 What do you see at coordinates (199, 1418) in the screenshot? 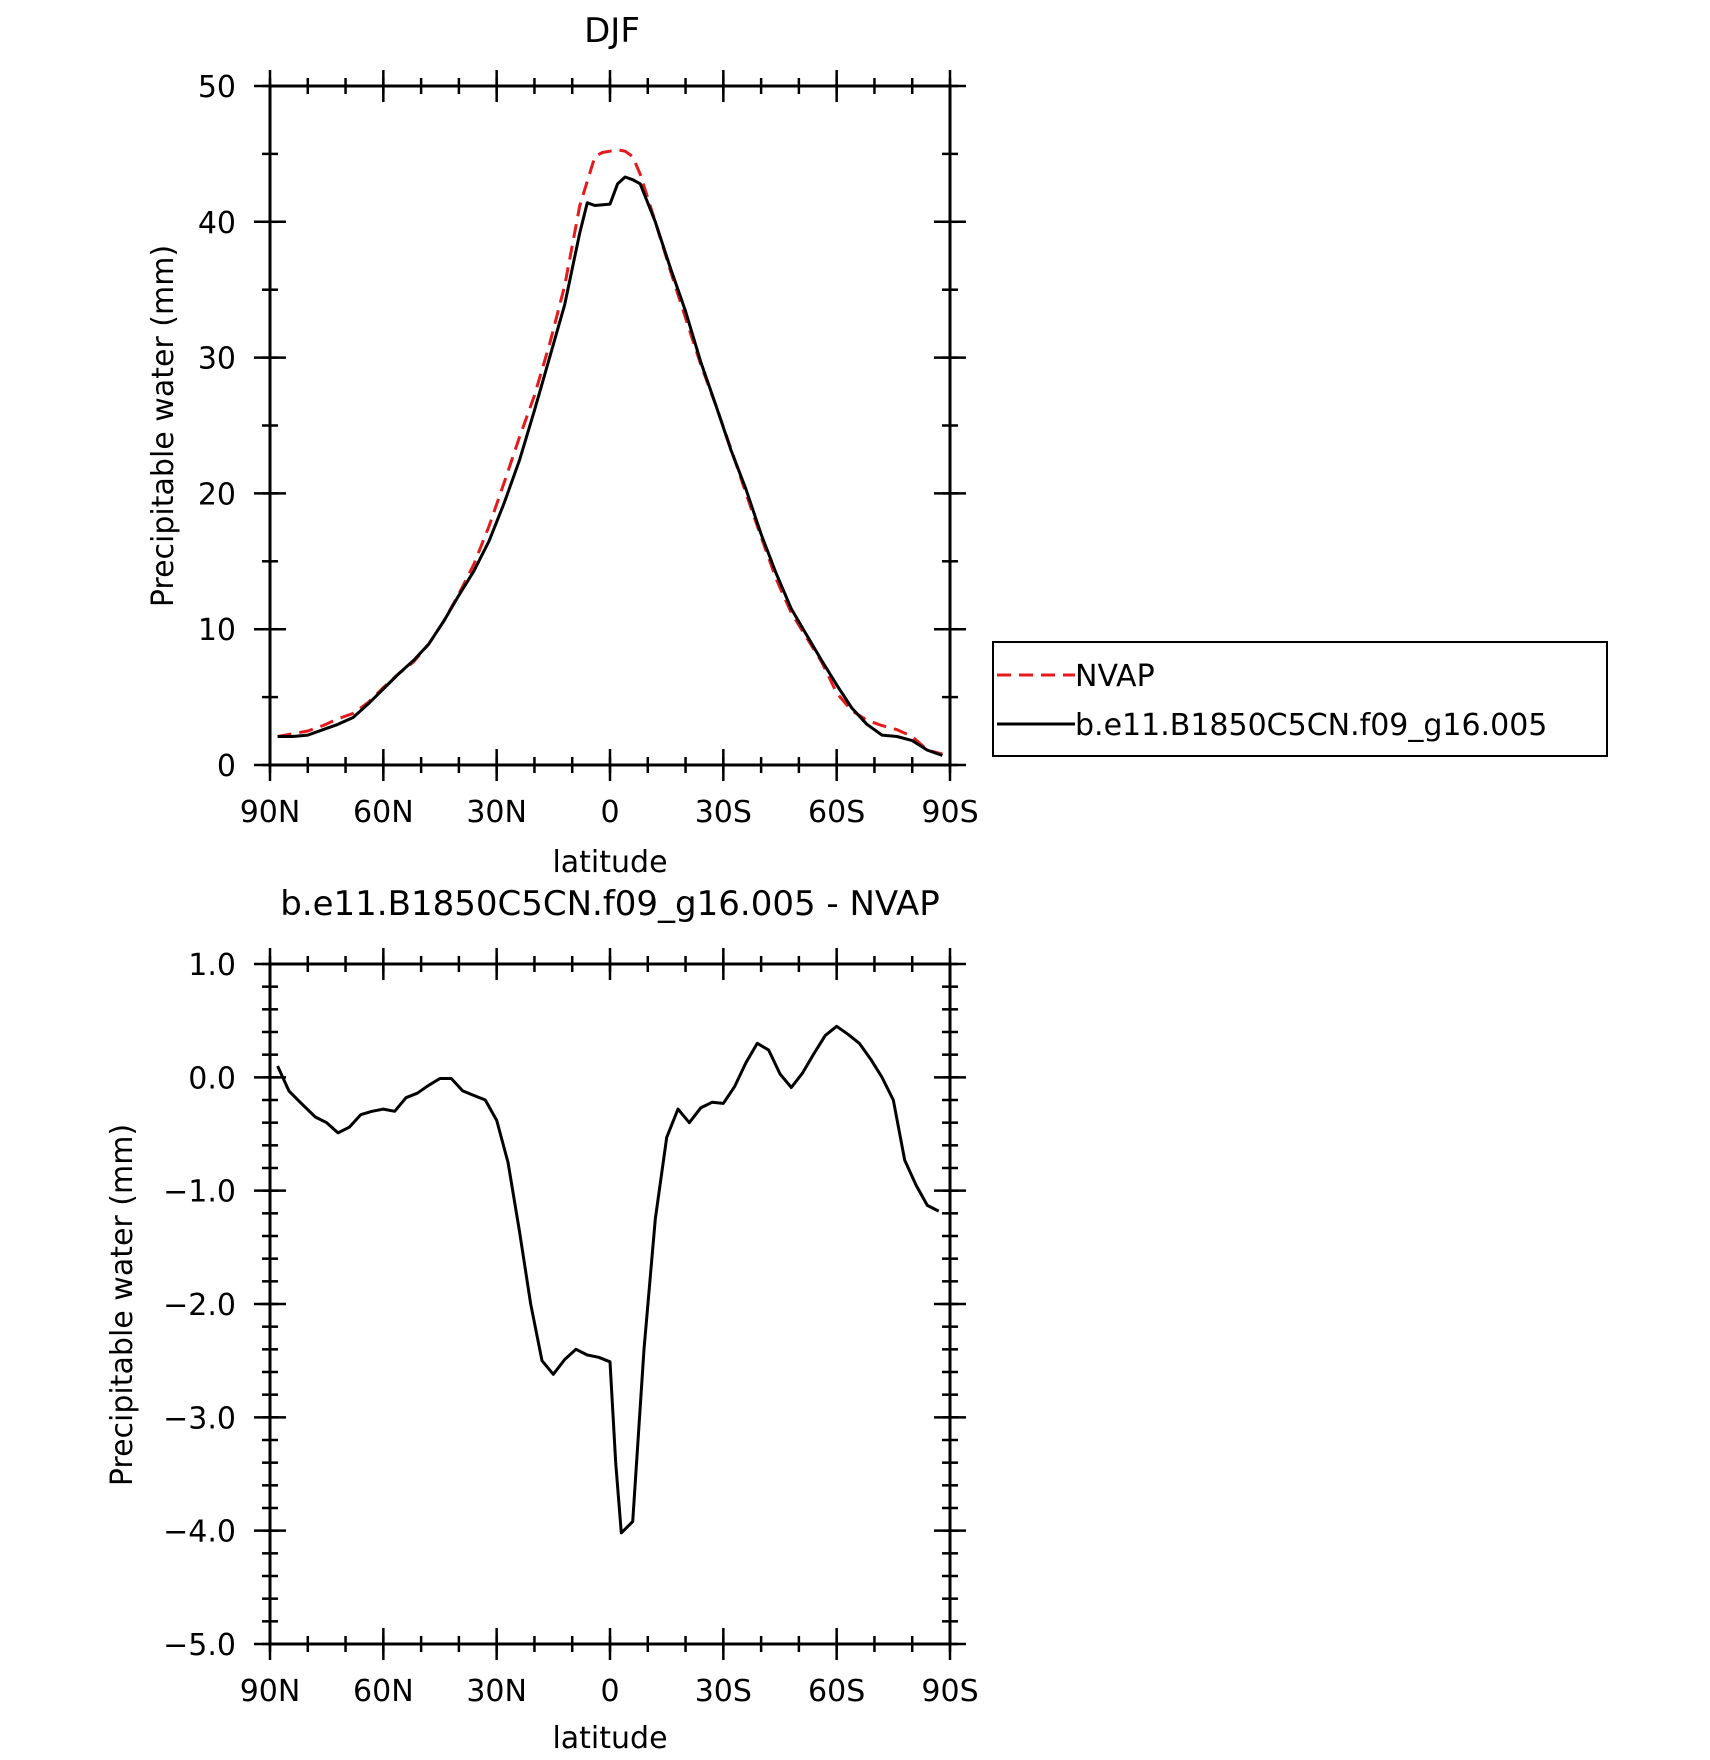
I see `chart-difference-y-tick-label: −3.0` at bounding box center [199, 1418].